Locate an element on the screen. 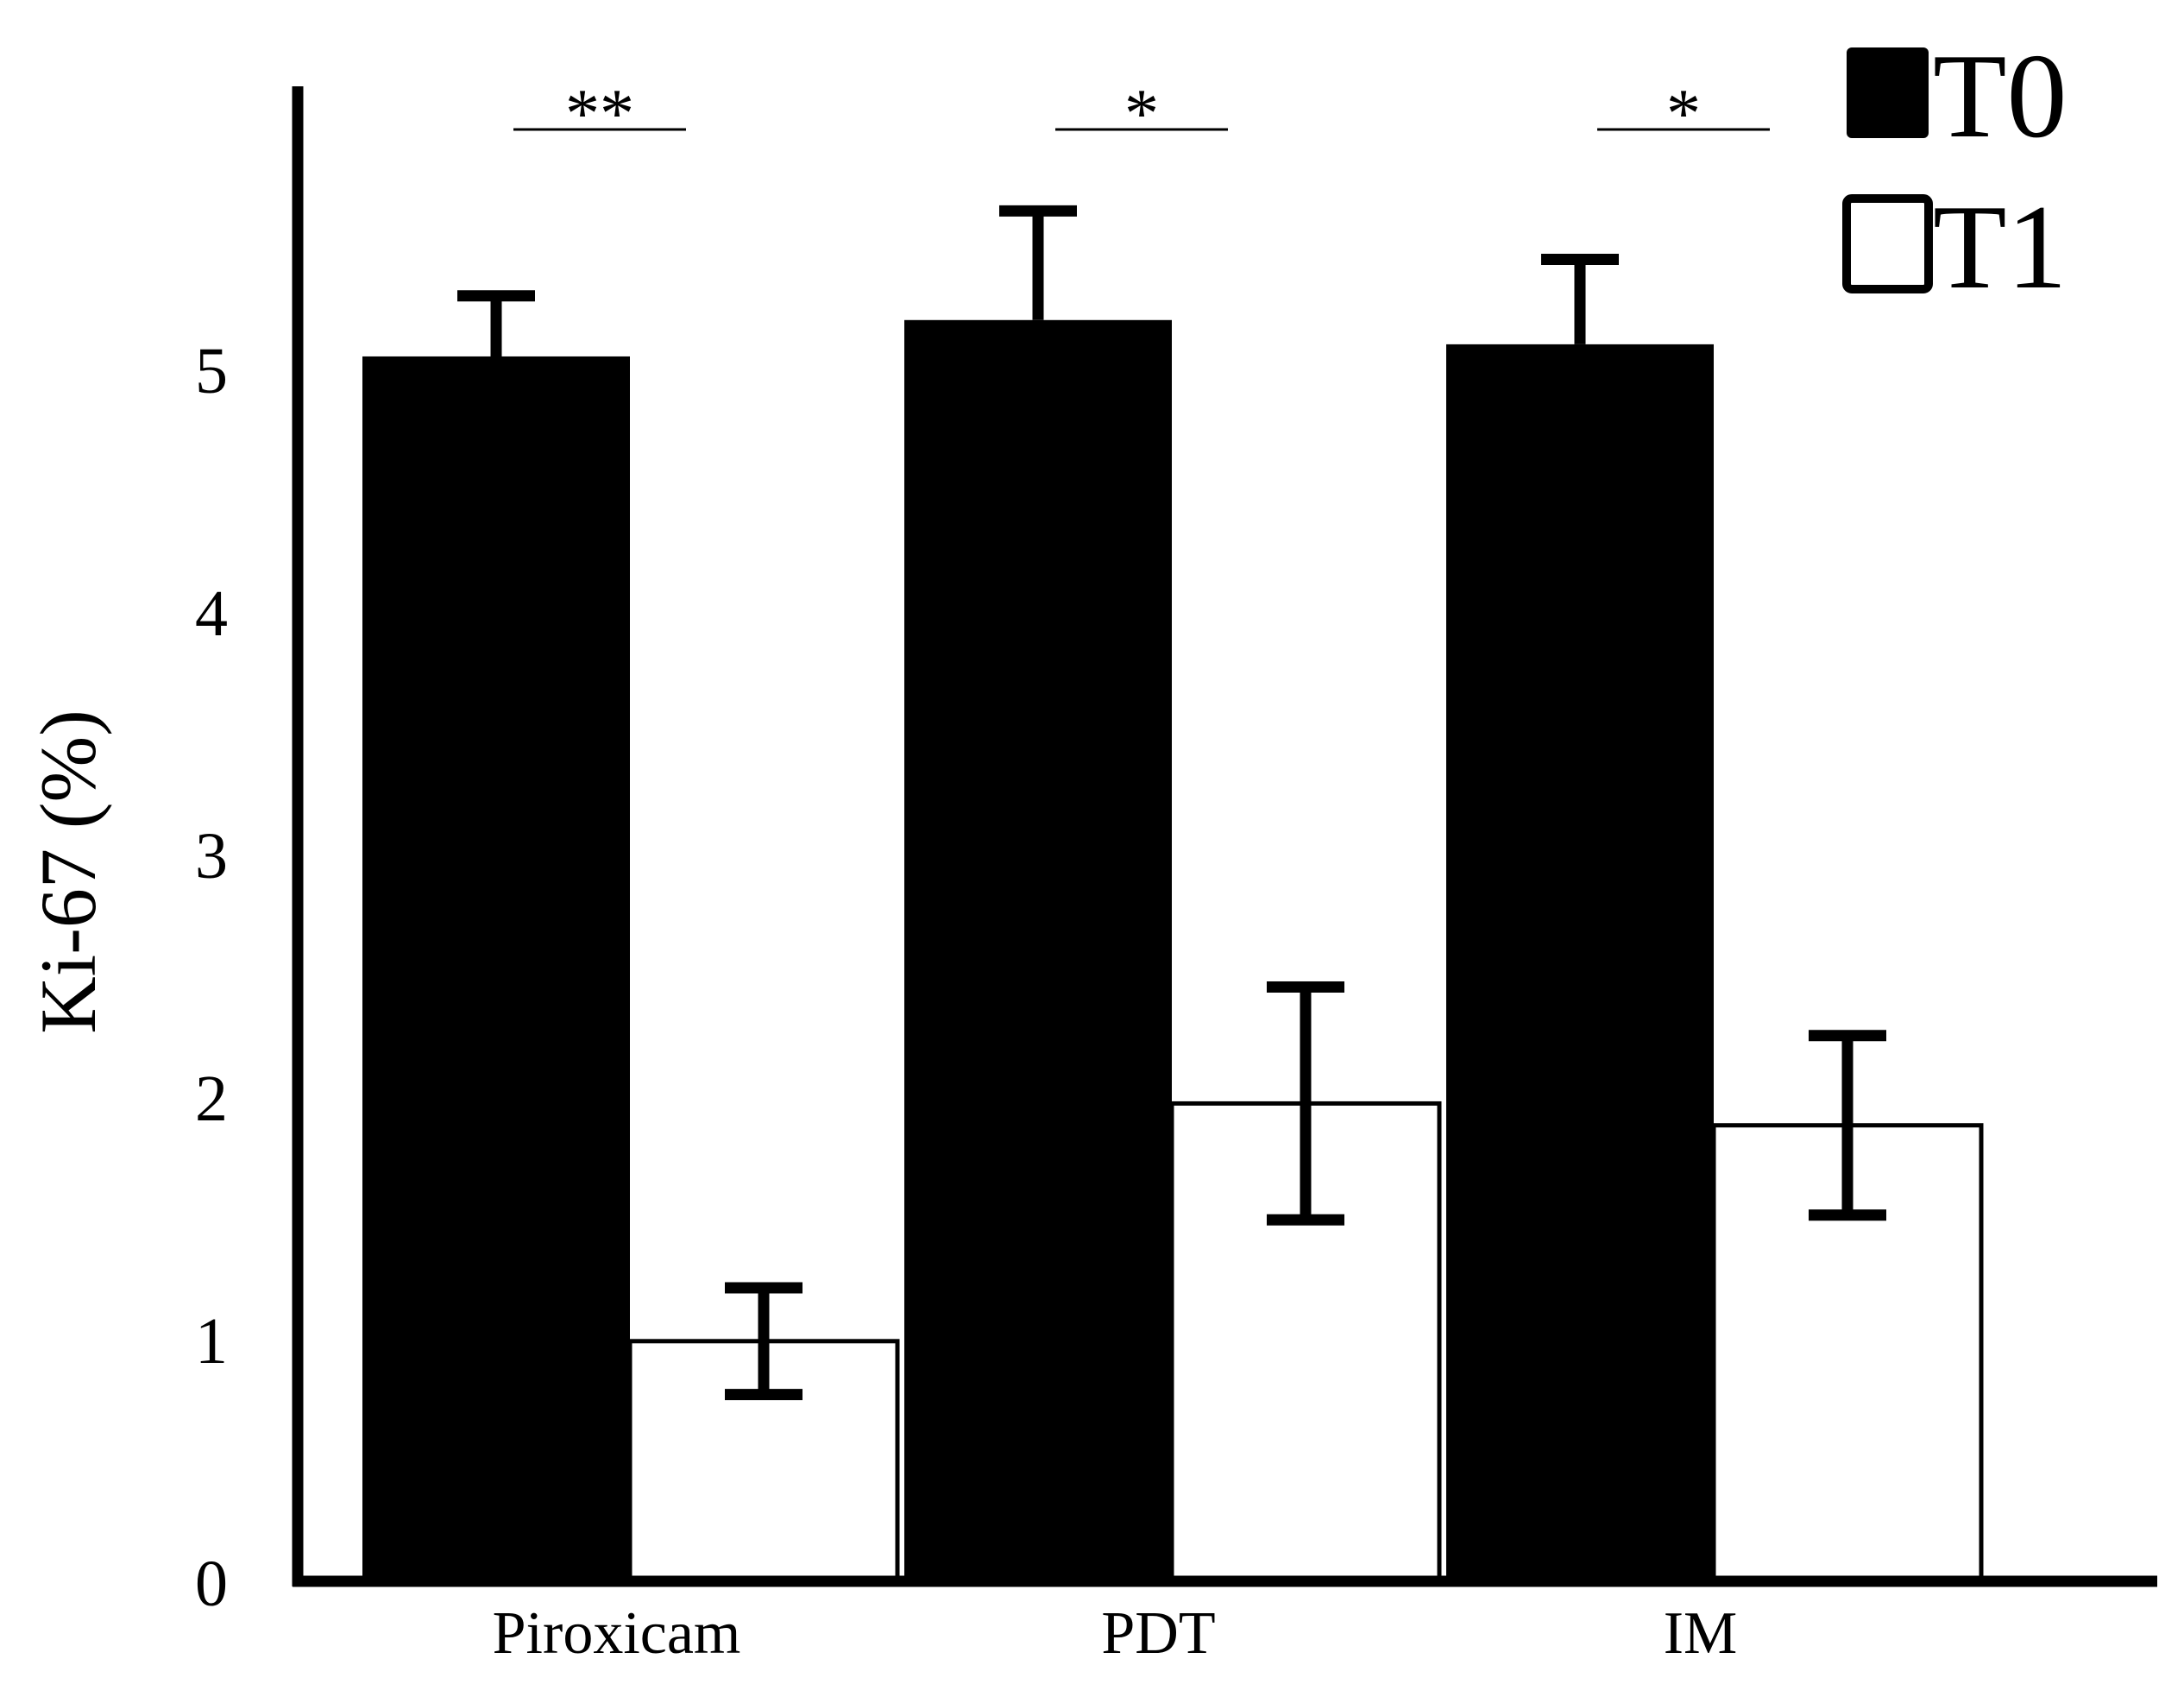 This screenshot has height=1684, width=2184. y-tick-label-4: 4 is located at coordinates (212, 614).